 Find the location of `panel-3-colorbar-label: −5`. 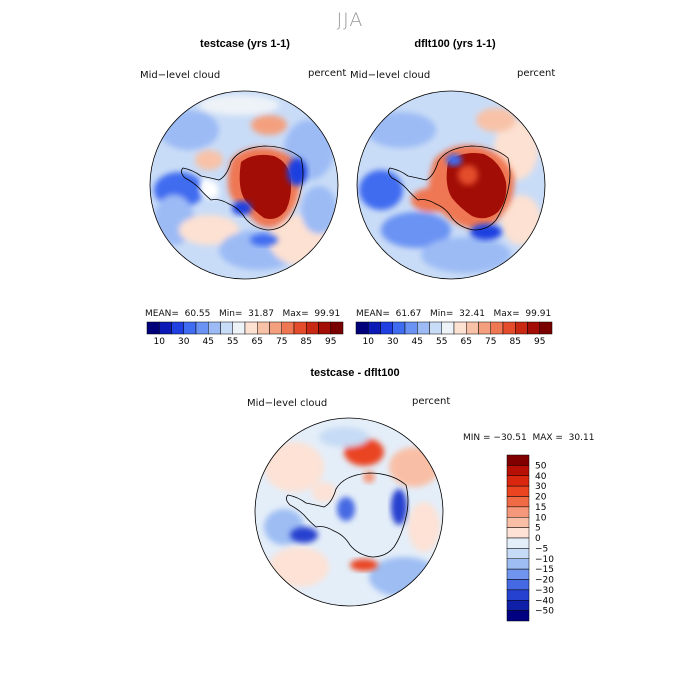

panel-3-colorbar-label: −5 is located at coordinates (541, 549).